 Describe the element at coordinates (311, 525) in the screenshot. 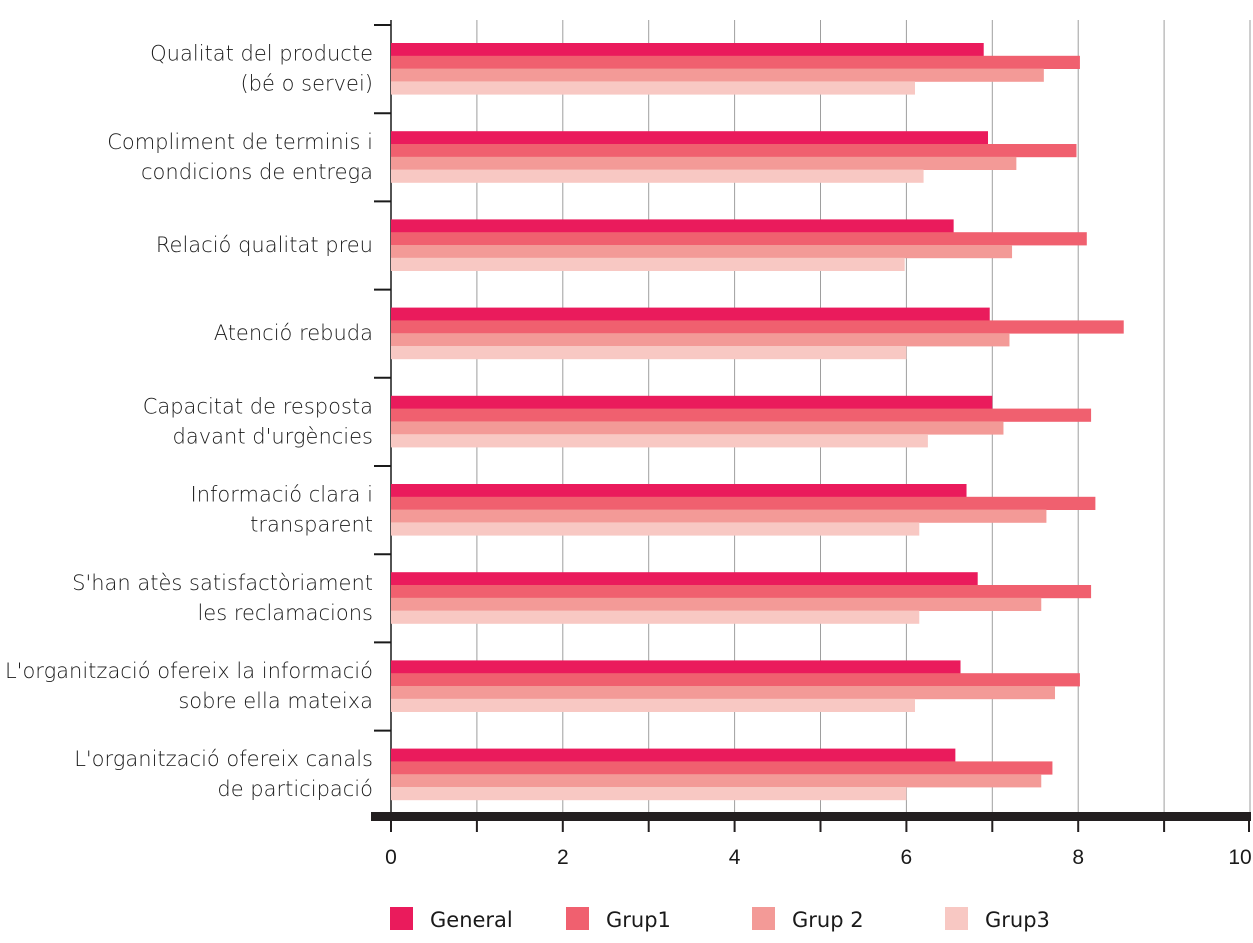

I see `category-label: transparent` at that location.